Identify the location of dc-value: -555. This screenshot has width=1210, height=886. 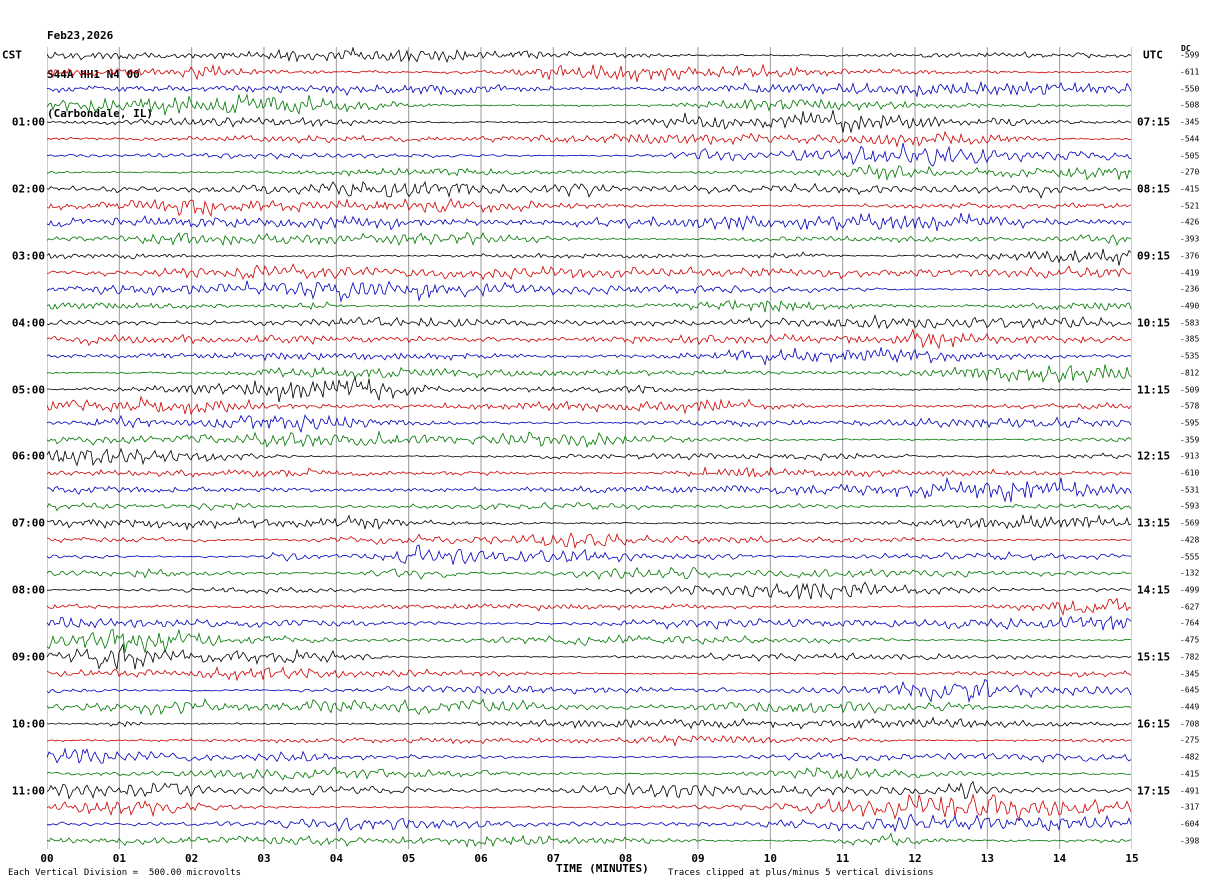
(1190, 557).